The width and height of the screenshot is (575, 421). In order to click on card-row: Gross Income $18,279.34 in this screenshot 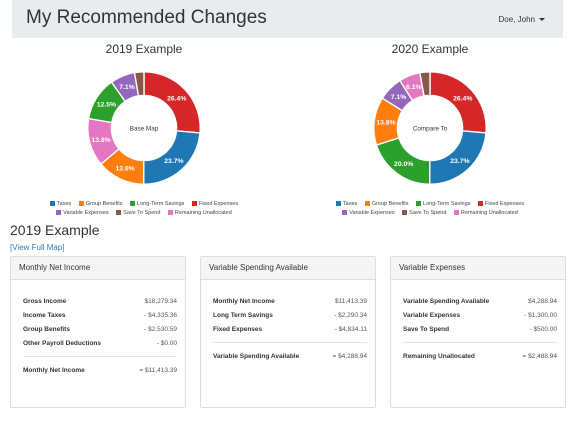, I will do `click(100, 301)`.